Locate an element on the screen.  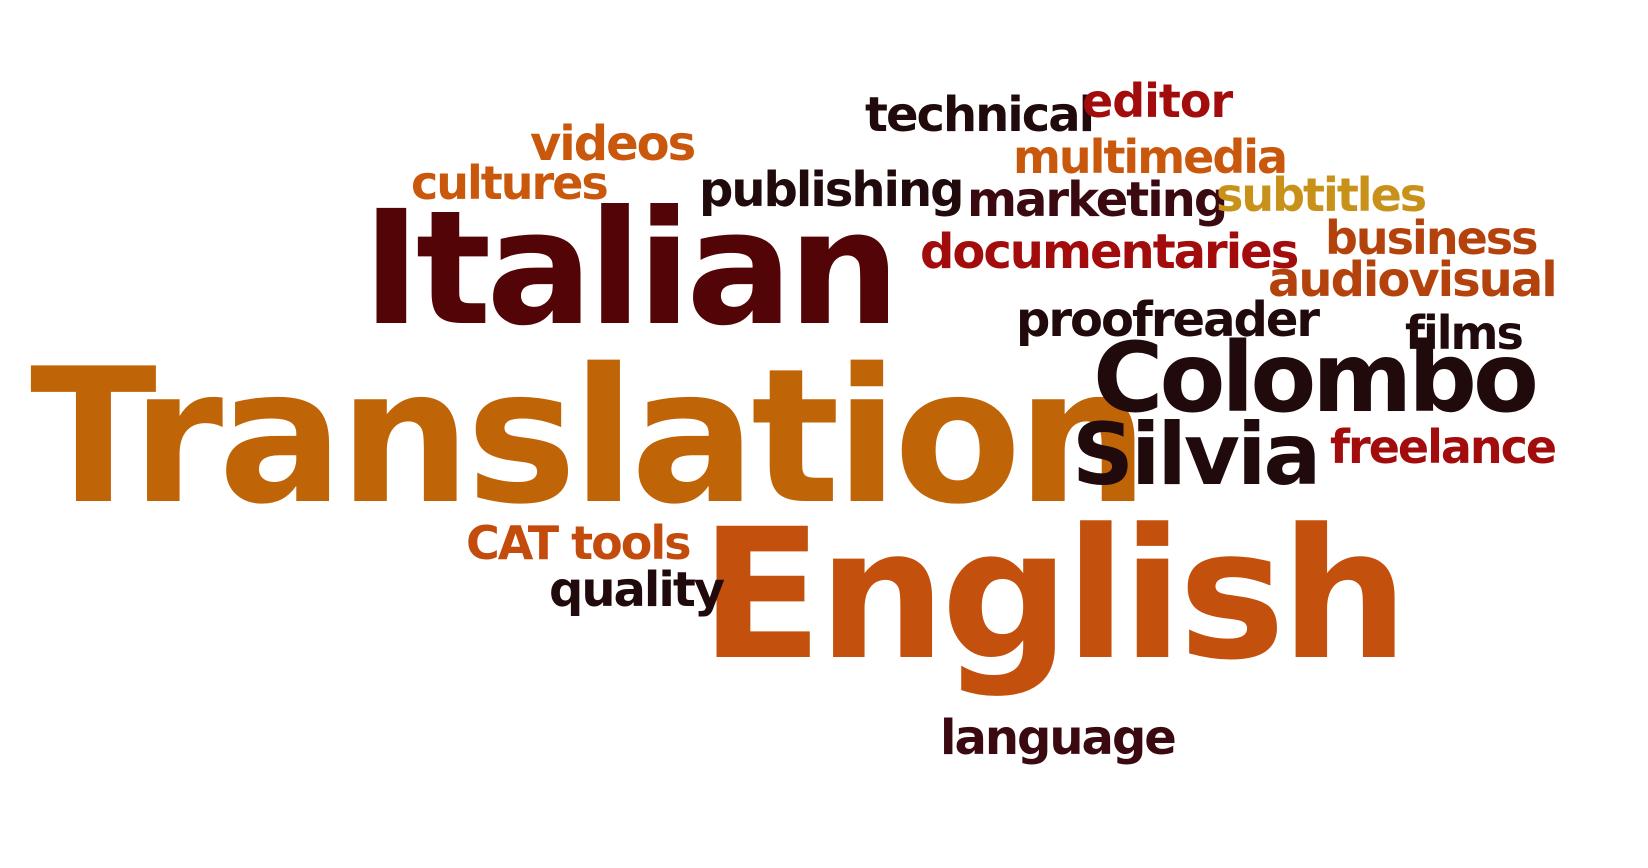
word-language: language is located at coordinates (1058, 738).